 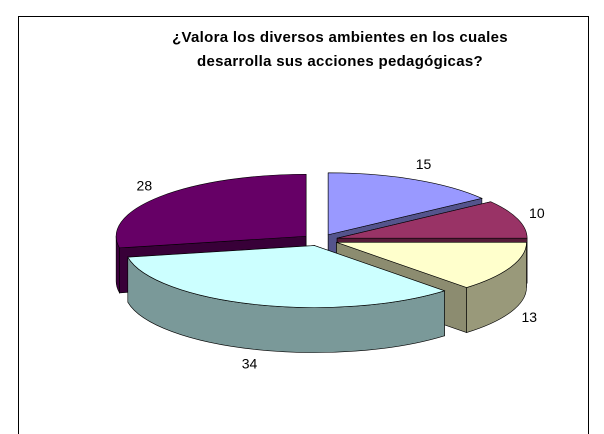 What do you see at coordinates (529, 317) in the screenshot?
I see `data-label: 13` at bounding box center [529, 317].